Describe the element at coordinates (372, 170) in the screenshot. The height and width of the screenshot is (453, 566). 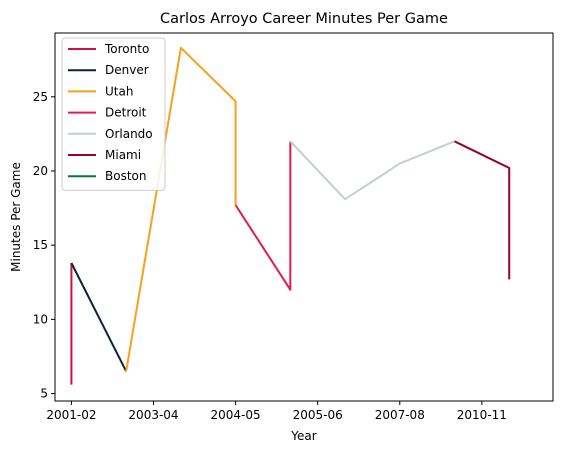
I see `series-line-orlando` at that location.